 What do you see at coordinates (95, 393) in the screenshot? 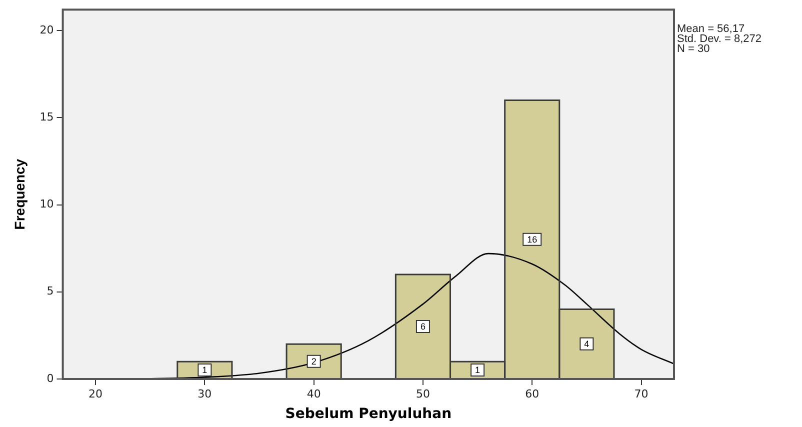
I see `x-tick-label: 20` at bounding box center [95, 393].